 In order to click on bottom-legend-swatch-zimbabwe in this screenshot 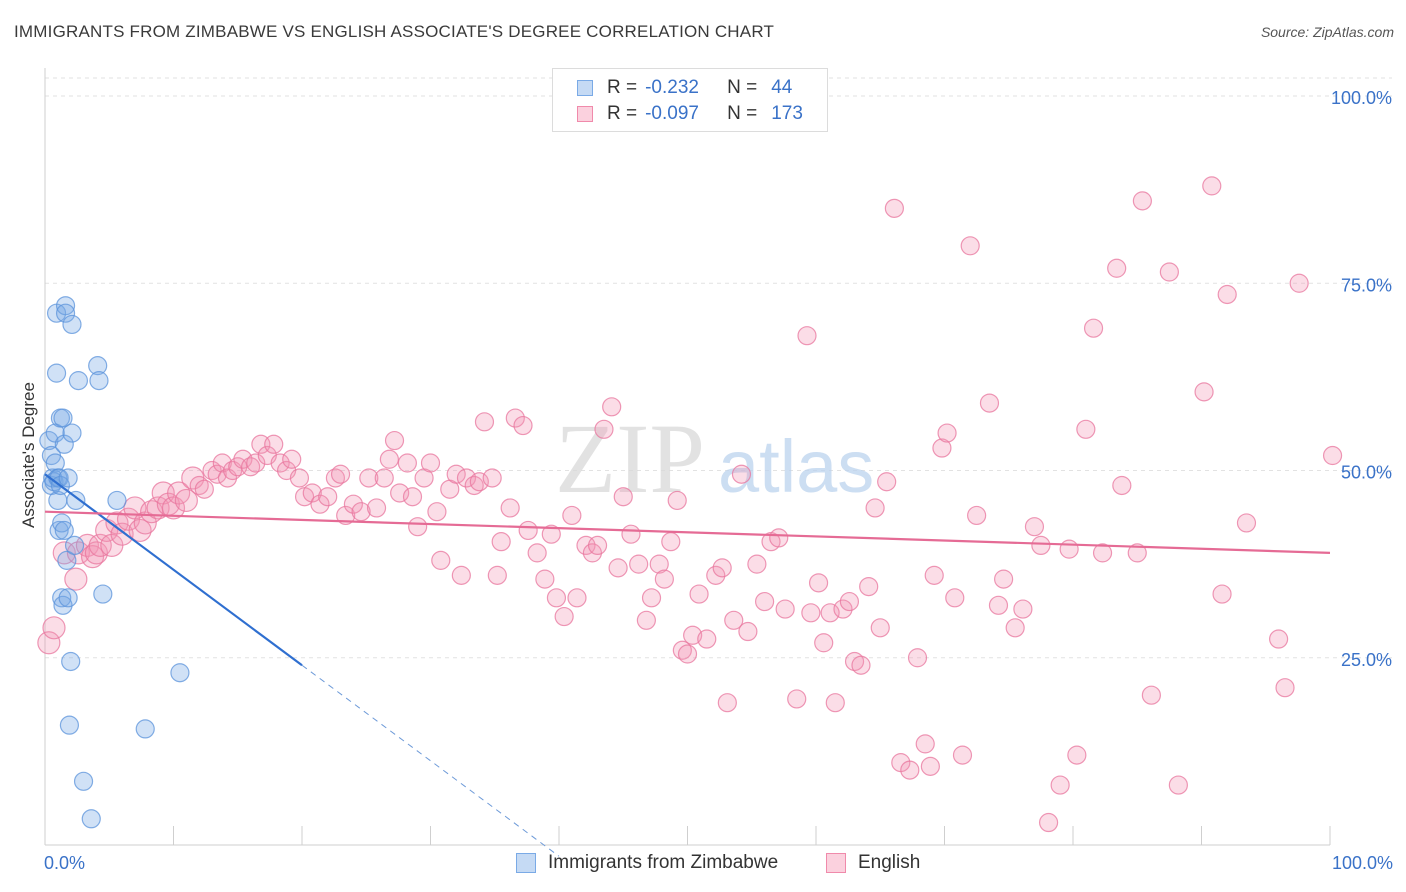, I will do `click(526, 863)`.